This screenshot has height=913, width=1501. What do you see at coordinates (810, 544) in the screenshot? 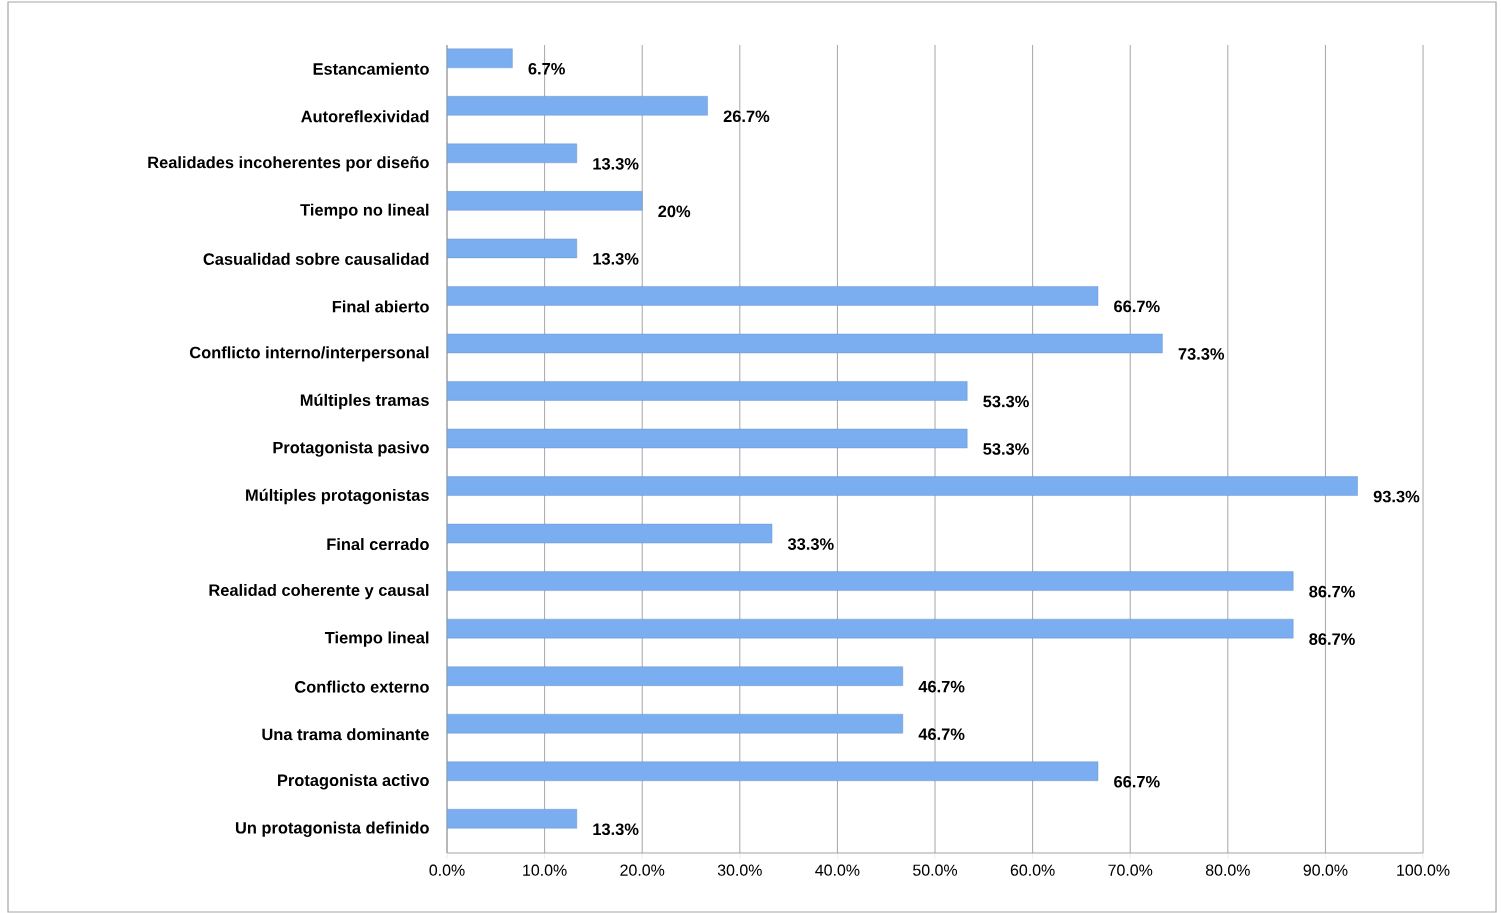
I see `data-label: 33.3%` at bounding box center [810, 544].